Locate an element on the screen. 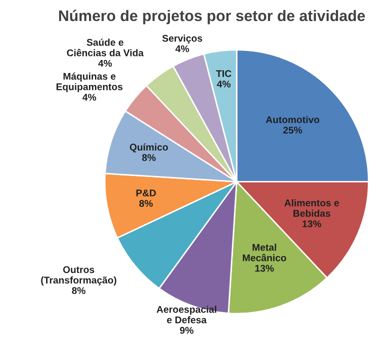 This screenshot has height=340, width=385. slice-label: Alimentos e Bebidas is located at coordinates (311, 208).